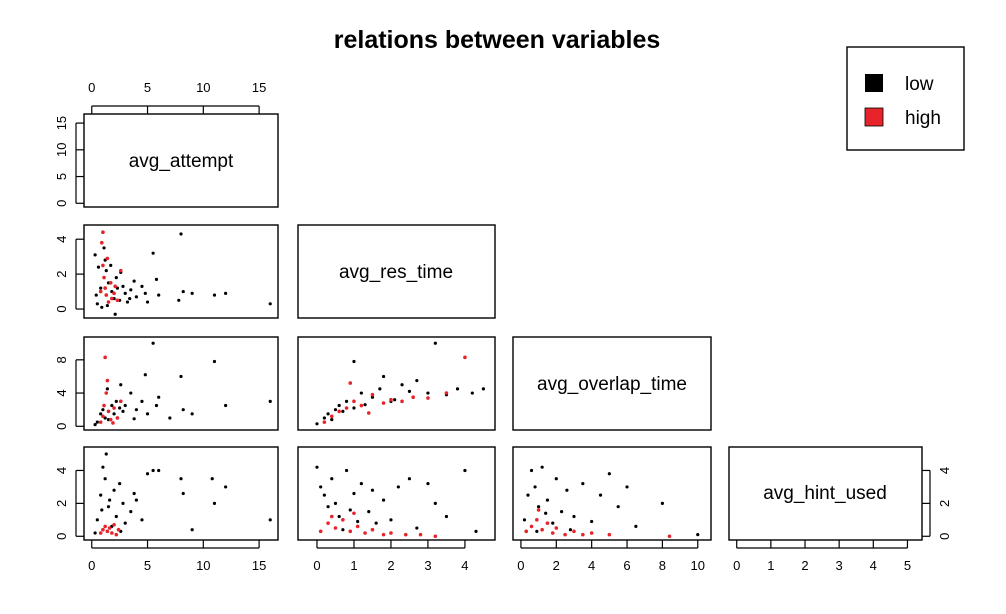  I want to click on diag-label-avg-overlap-time: avg_overlap_time, so click(612, 384).